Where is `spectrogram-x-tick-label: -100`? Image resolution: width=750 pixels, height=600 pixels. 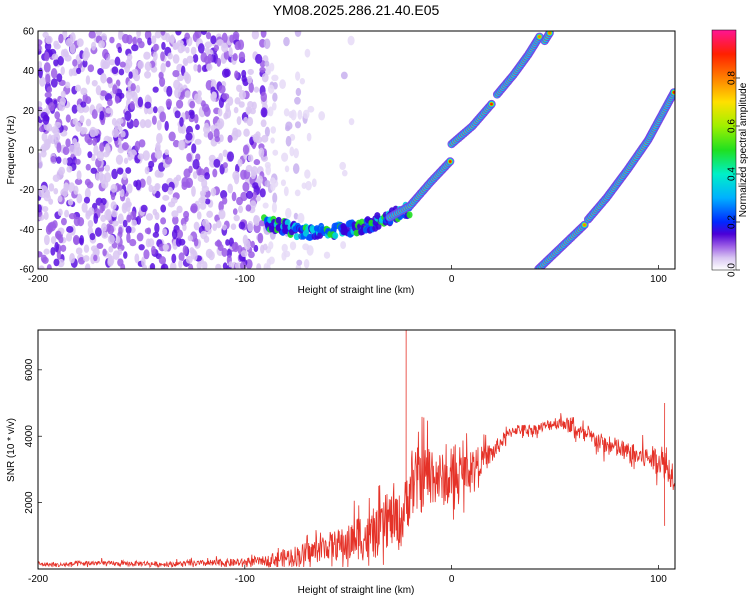
spectrogram-x-tick-label: -100 is located at coordinates (245, 279).